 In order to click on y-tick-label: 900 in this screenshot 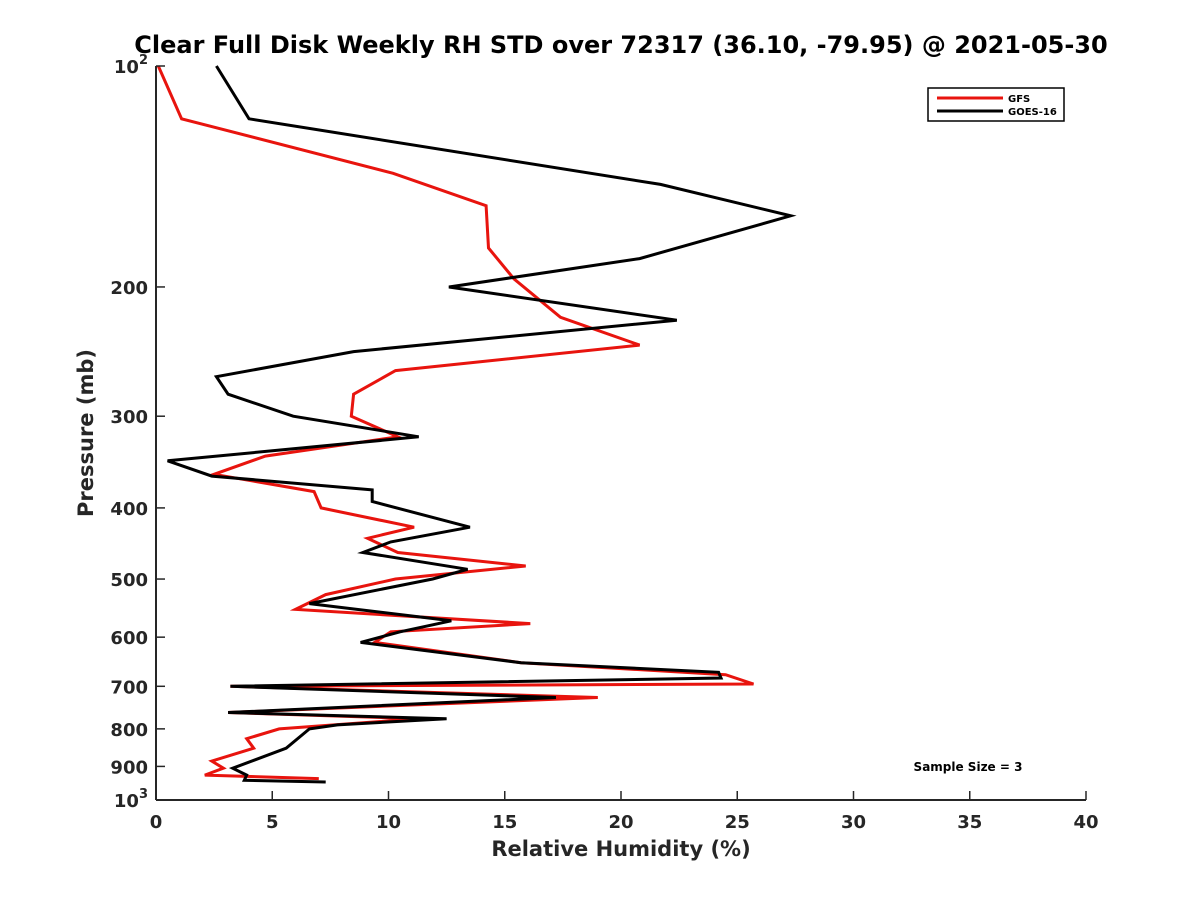, I will do `click(129, 767)`.